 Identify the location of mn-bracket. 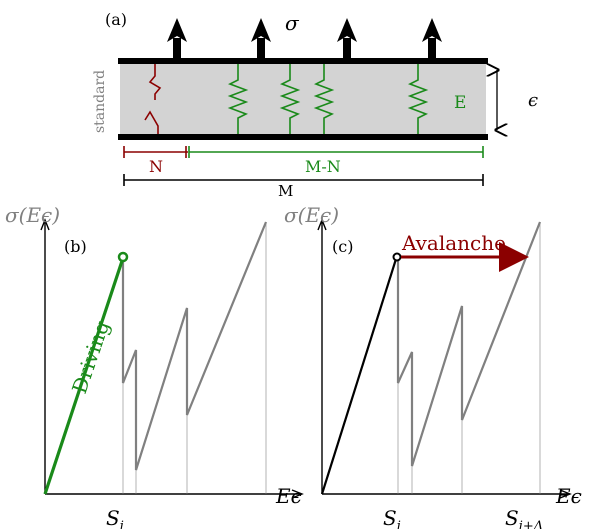
(336, 152).